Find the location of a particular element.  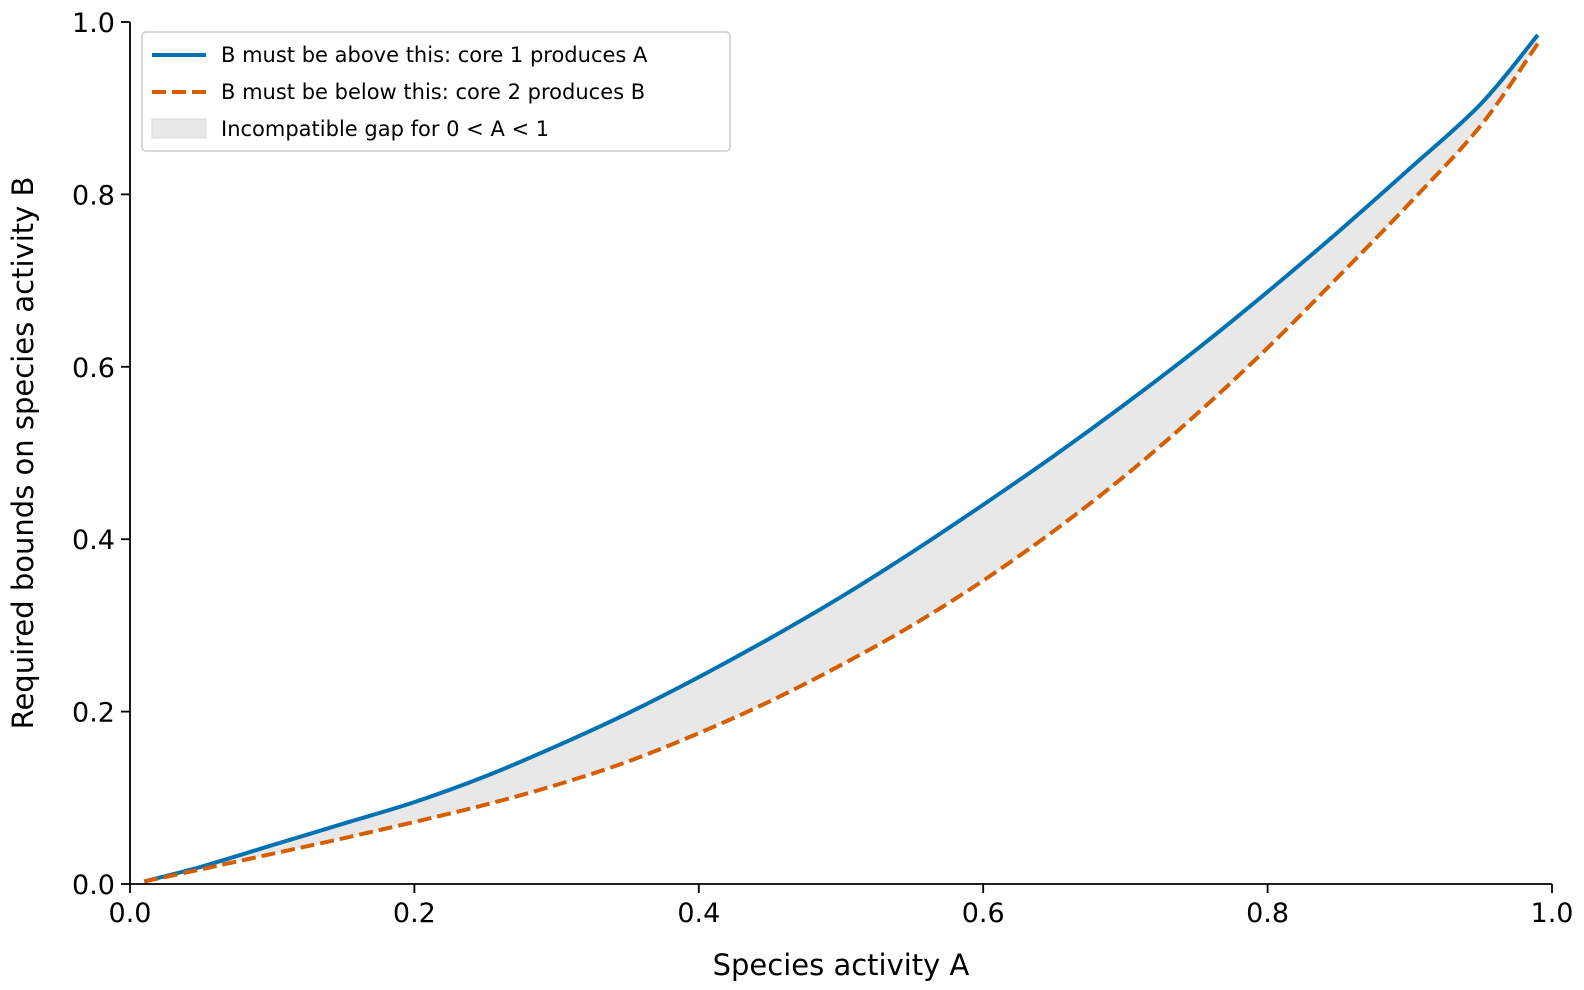

x-tick-label: 0.8 is located at coordinates (1267, 913).